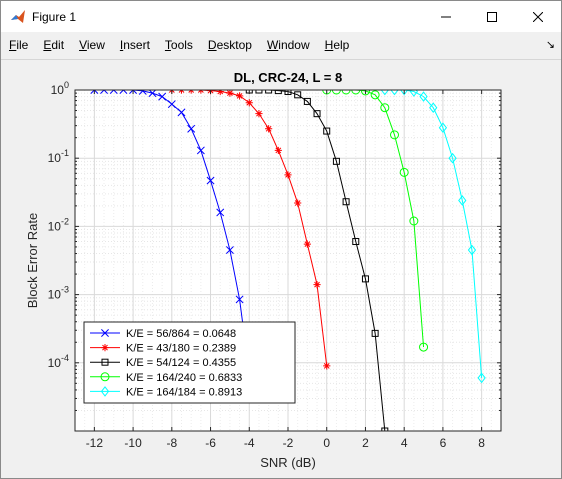  Describe the element at coordinates (234, 45) in the screenshot. I see `menu-desktop-label: esktop` at that location.